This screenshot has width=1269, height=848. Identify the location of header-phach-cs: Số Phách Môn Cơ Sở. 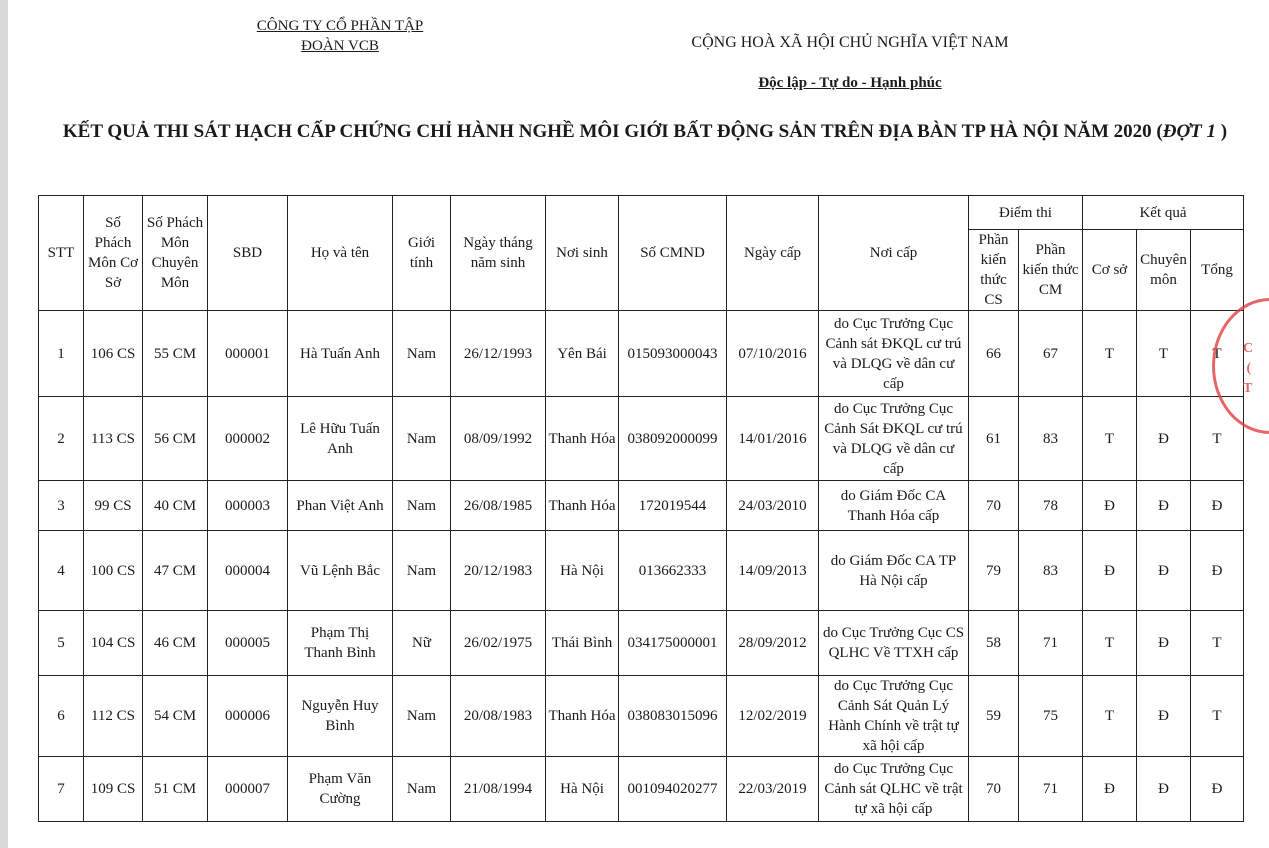
(113, 253).